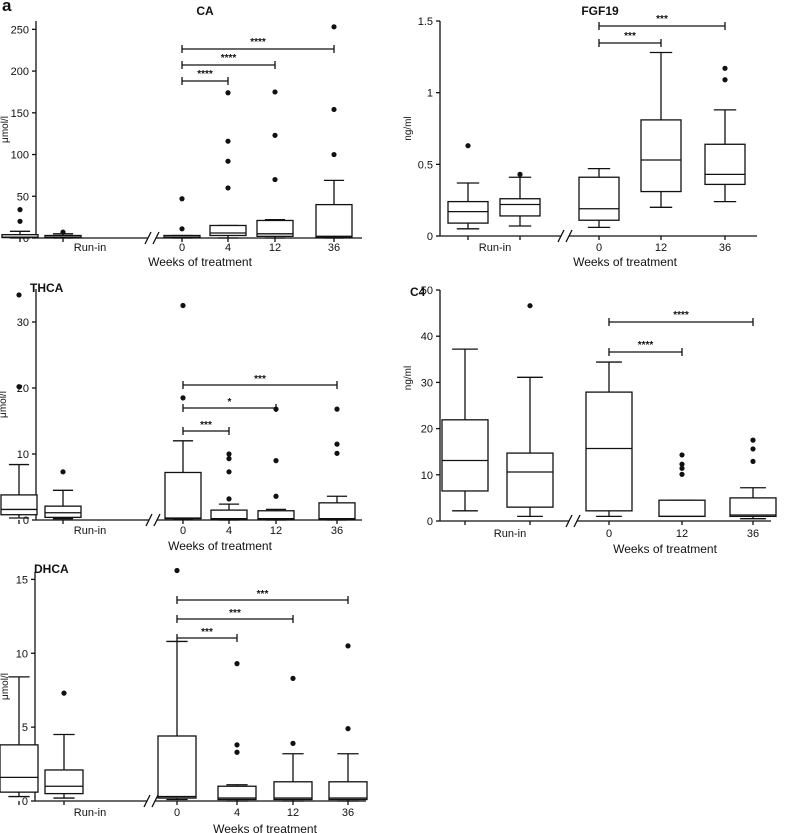 This screenshot has height=833, width=787. I want to click on y-tick-label: 250, so click(20, 30).